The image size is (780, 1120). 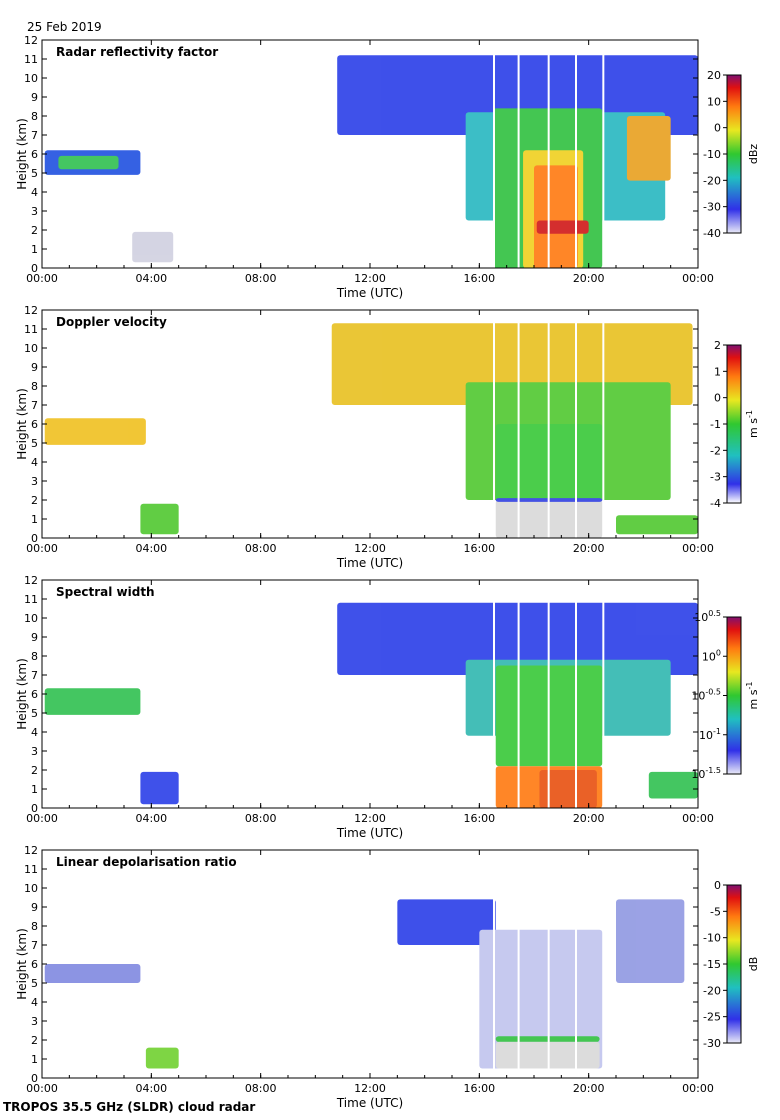 What do you see at coordinates (715, 911) in the screenshot?
I see `colorbar-tick-label: -5` at bounding box center [715, 911].